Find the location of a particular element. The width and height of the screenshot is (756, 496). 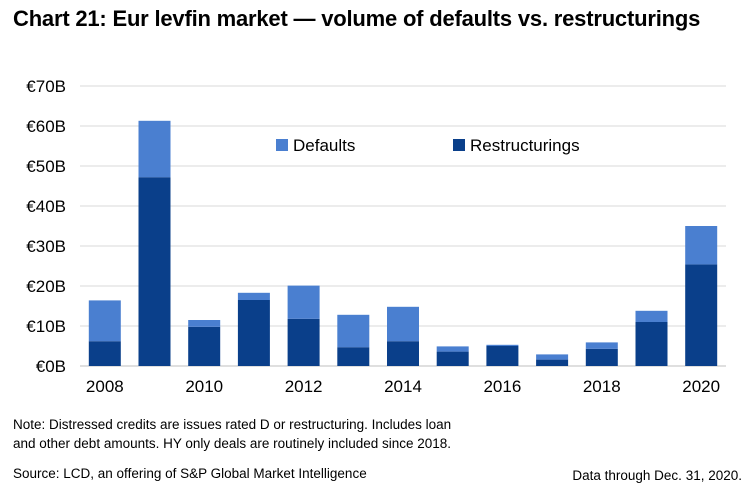

x-tick-label: 2008 is located at coordinates (105, 386).